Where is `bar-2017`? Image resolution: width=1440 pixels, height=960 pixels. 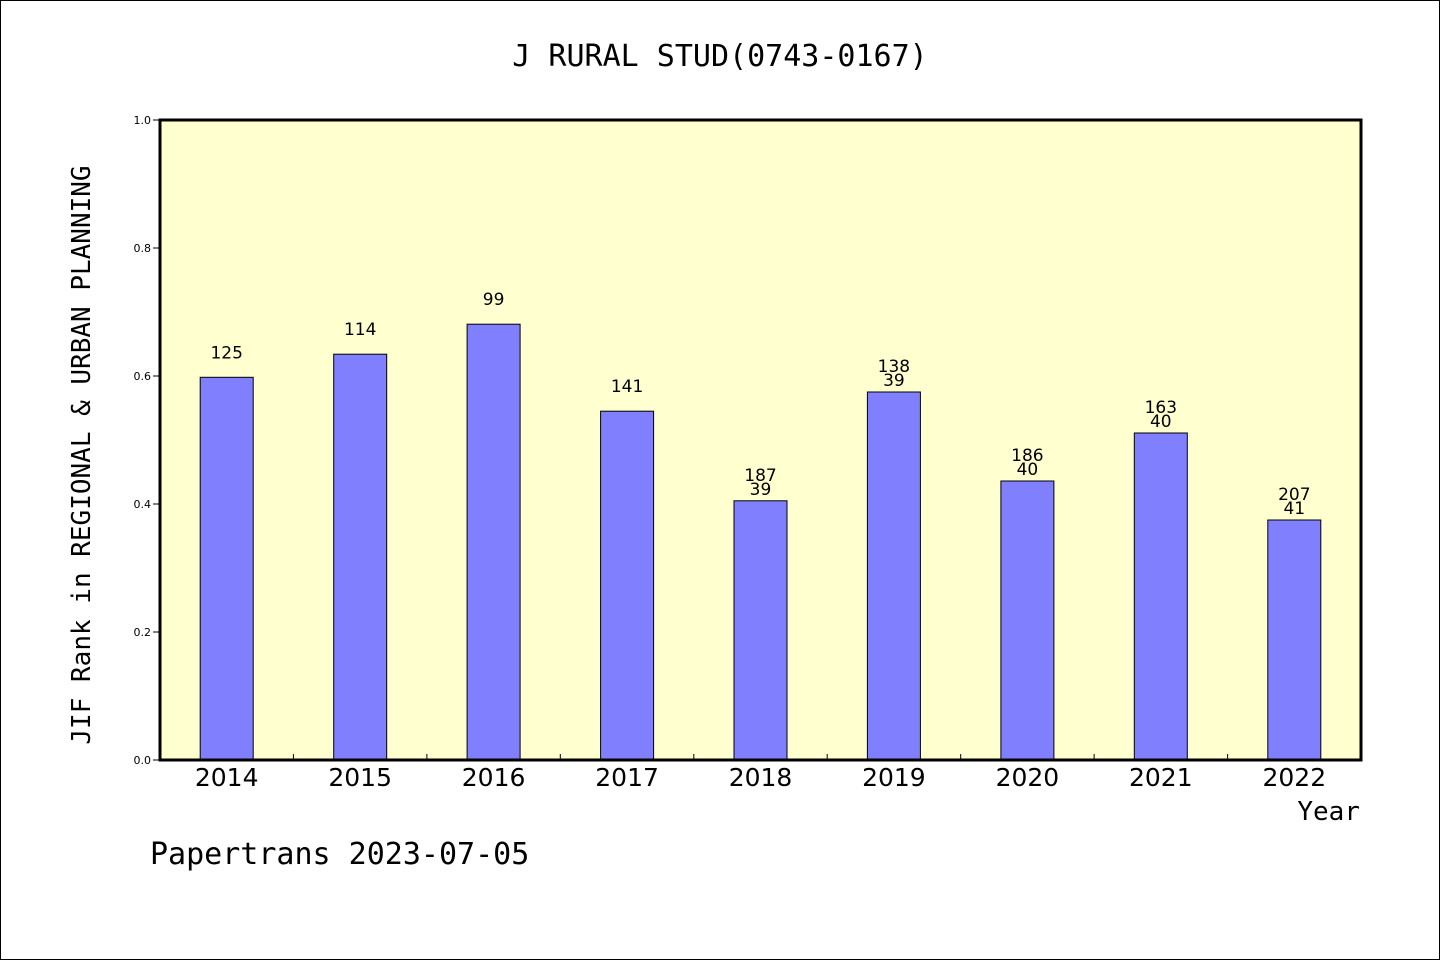 bar-2017 is located at coordinates (627, 585).